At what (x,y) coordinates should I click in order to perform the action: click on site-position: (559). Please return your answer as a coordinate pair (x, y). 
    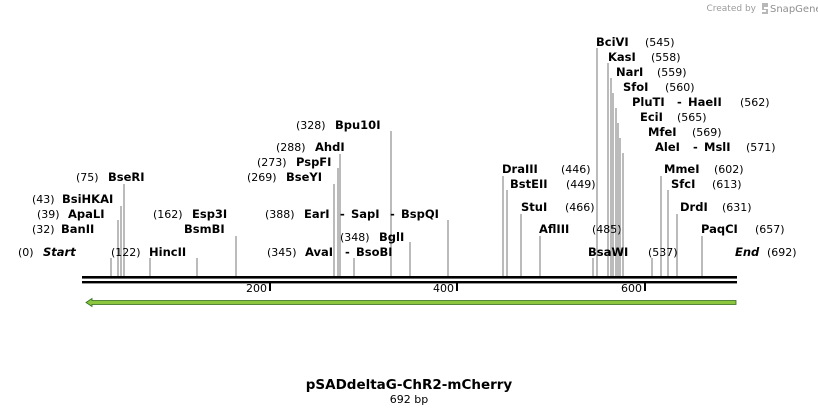
    Looking at the image, I should click on (672, 72).